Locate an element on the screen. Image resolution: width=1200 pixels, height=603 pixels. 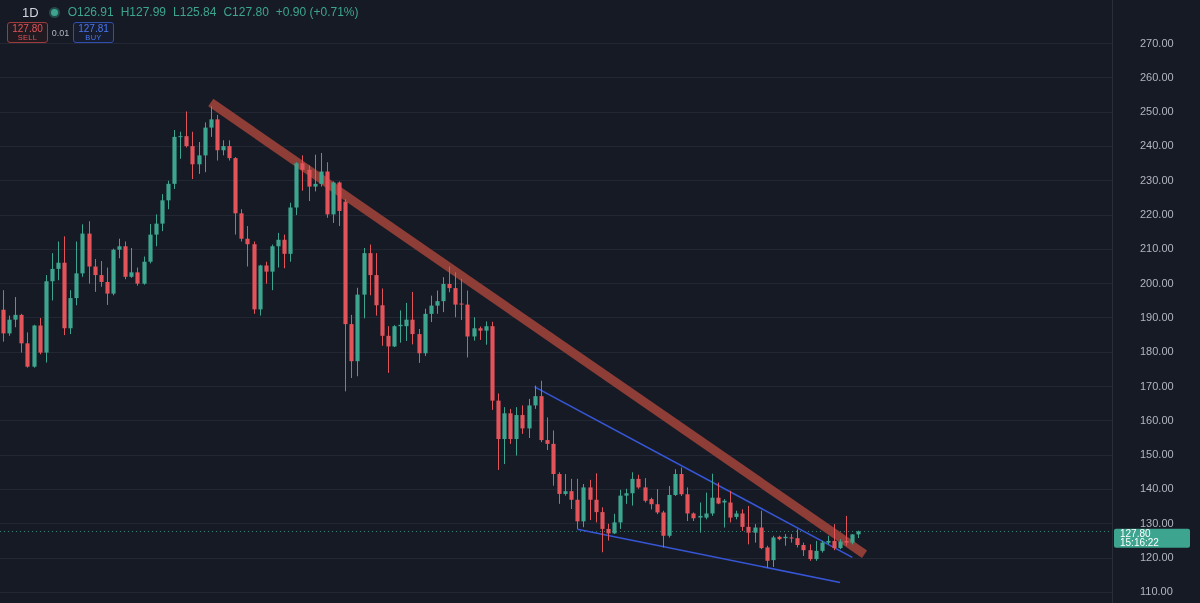
annotation: H127.99 is located at coordinates (143, 12).